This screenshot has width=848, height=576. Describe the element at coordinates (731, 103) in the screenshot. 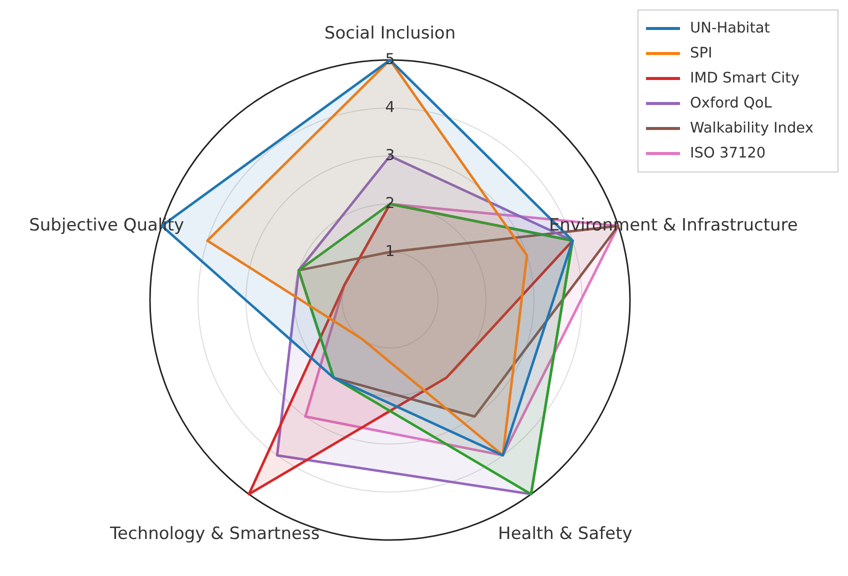

I see `legend-label: Oxford QoL` at that location.